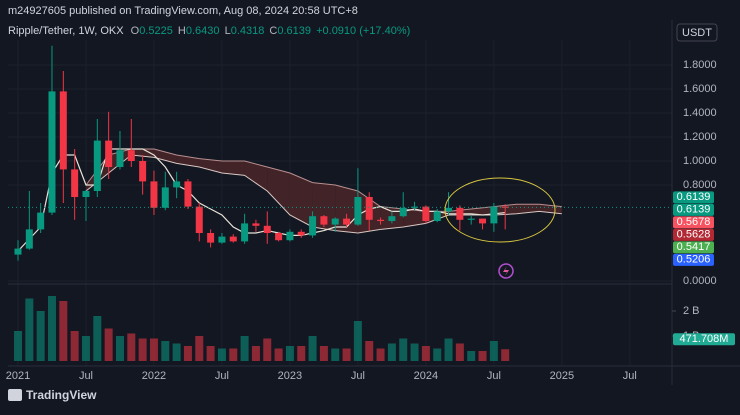  I want to click on field-key: H, so click(182, 31).